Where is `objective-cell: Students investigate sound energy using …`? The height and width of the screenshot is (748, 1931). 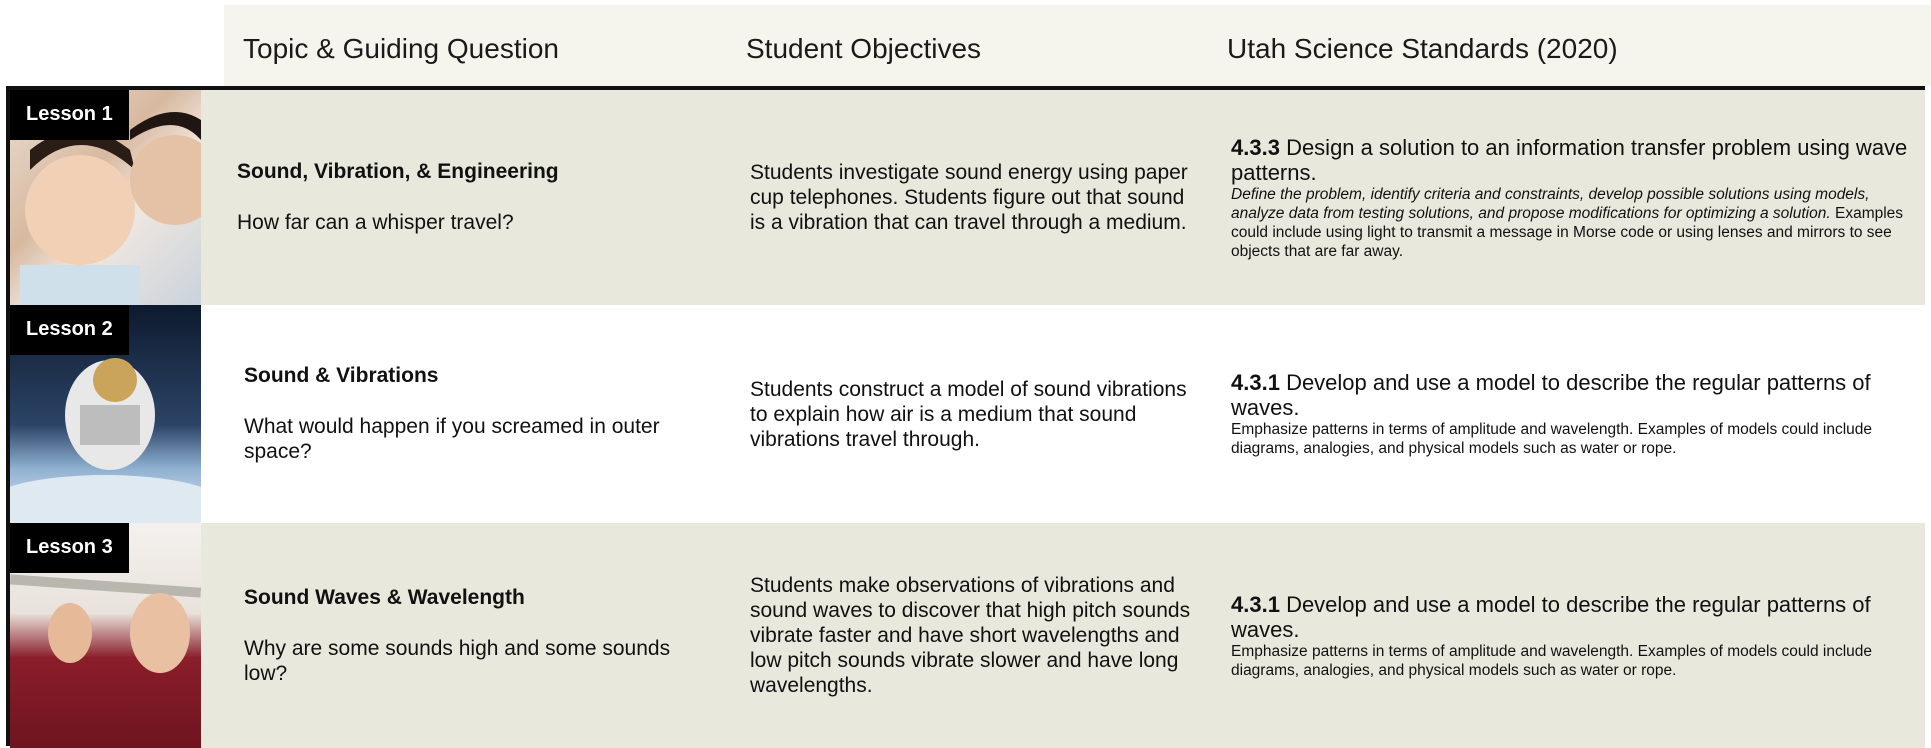
objective-cell: Students investigate sound energy using … is located at coordinates (975, 197).